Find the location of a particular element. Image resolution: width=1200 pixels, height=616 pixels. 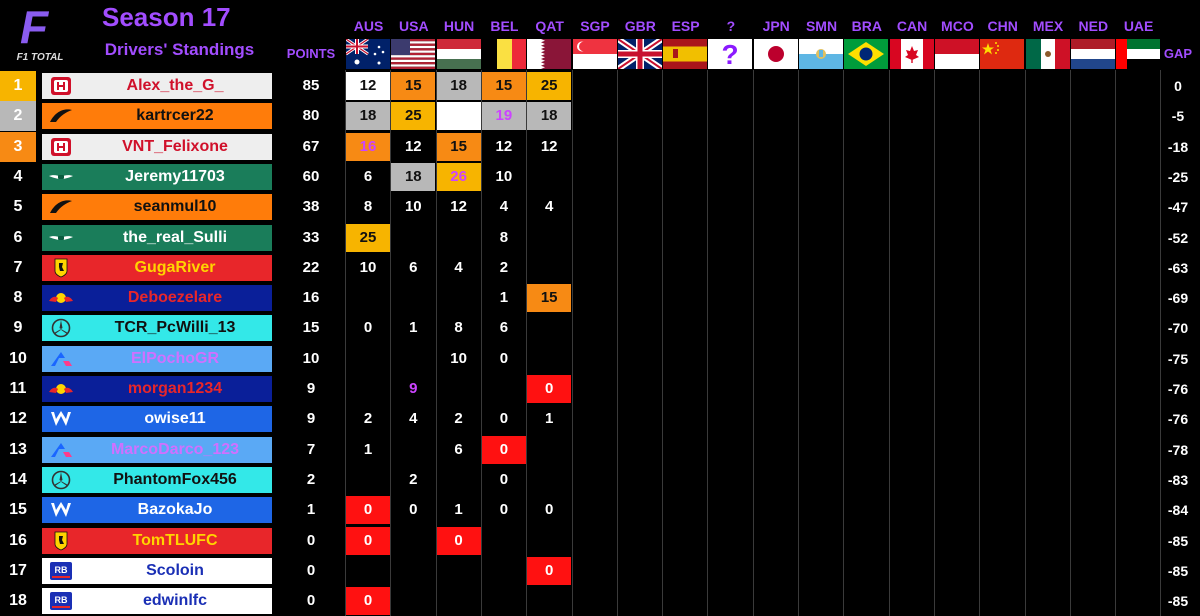

table-row: 2 kartrcer22 80 18 25 19 18 -5 is located at coordinates (600, 116).